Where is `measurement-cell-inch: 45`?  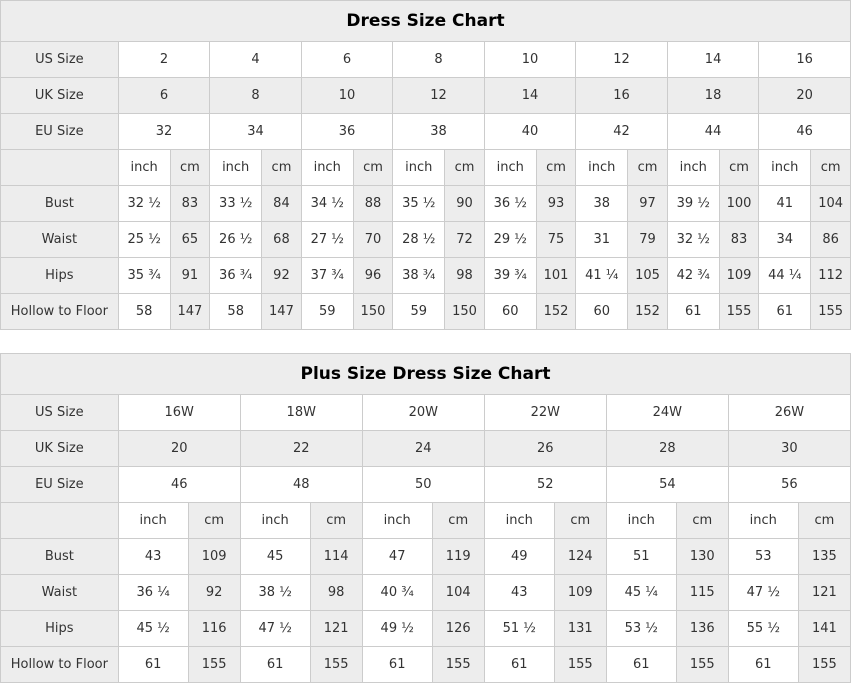
measurement-cell-inch: 45 is located at coordinates (275, 556).